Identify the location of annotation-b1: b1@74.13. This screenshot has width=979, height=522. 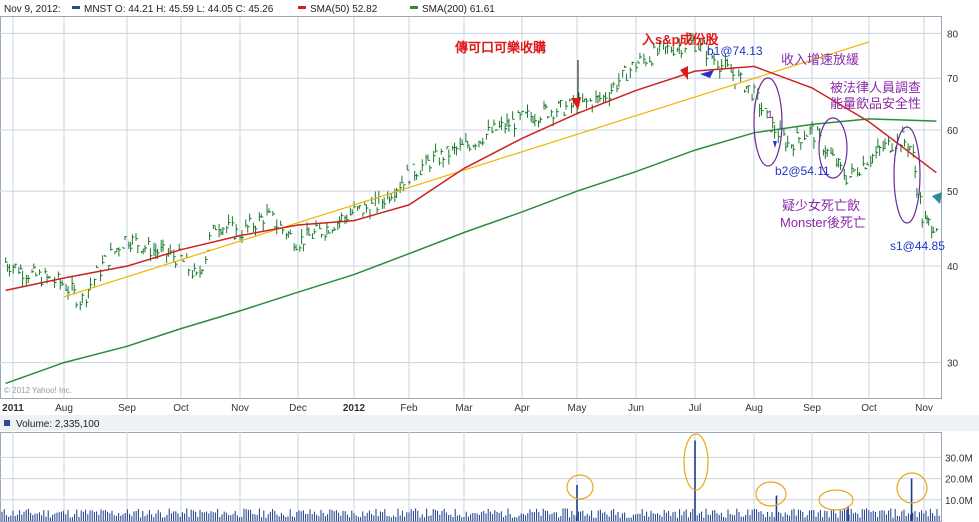
(735, 51).